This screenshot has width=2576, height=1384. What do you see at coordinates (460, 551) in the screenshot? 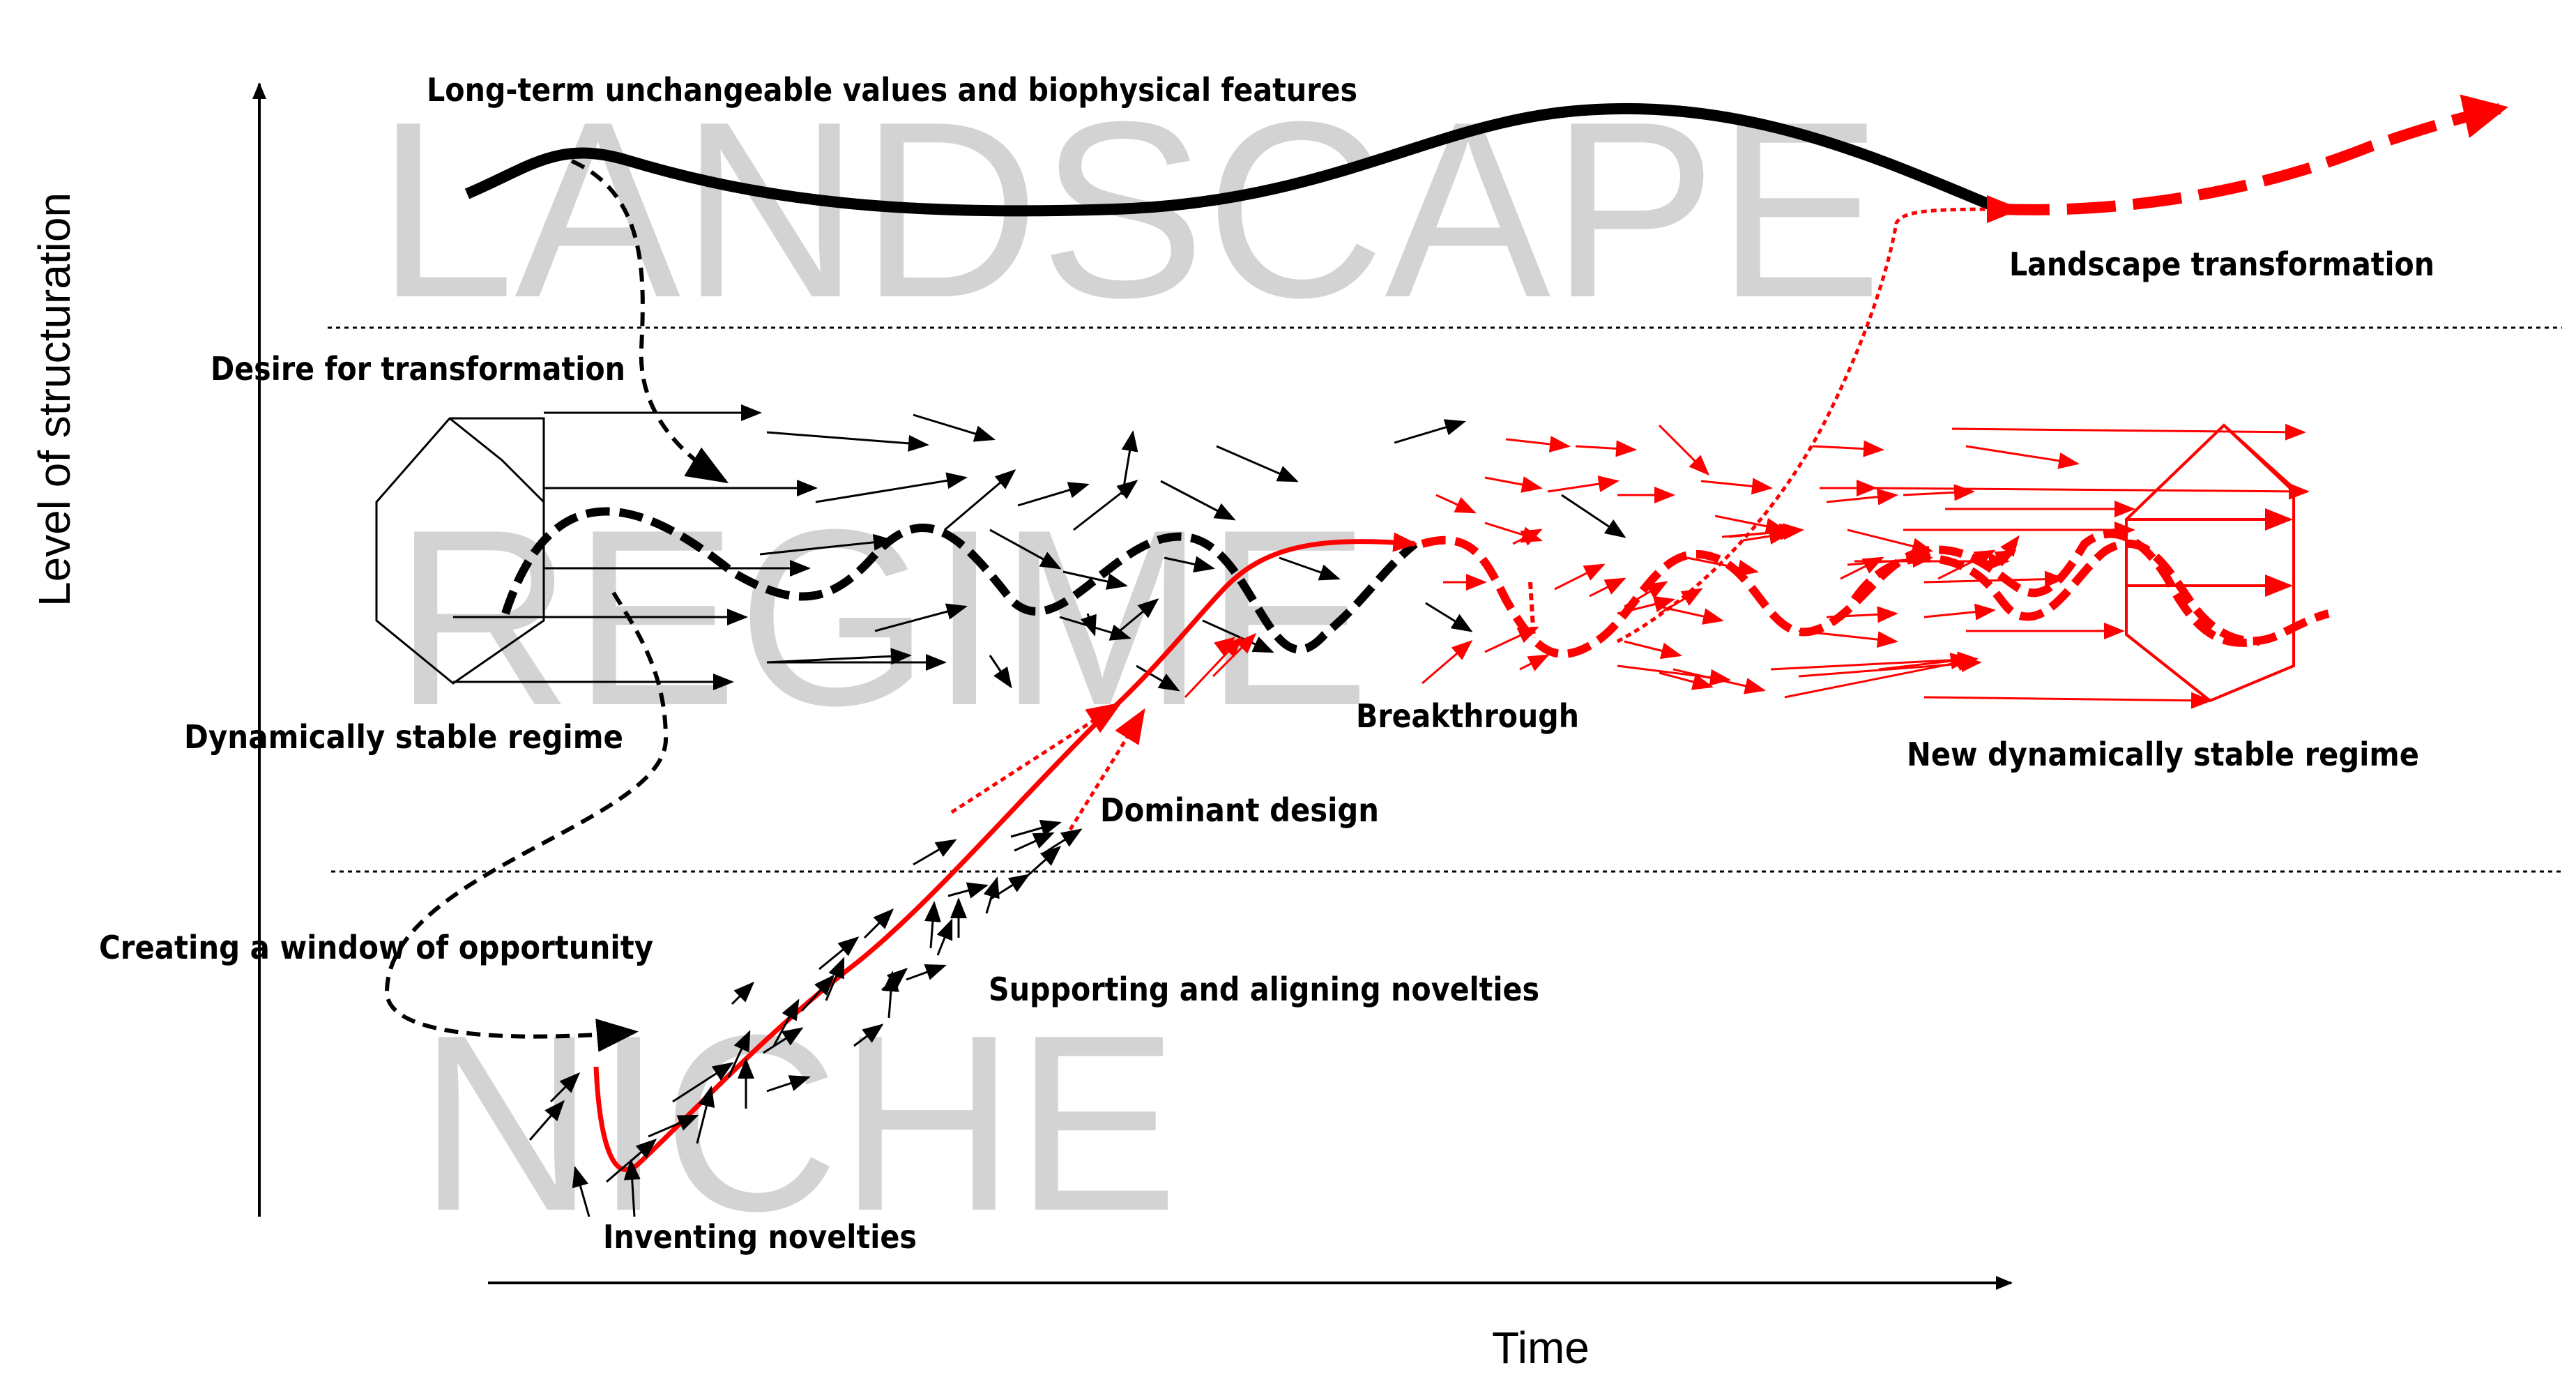
I see `old-regime-cluster` at bounding box center [460, 551].